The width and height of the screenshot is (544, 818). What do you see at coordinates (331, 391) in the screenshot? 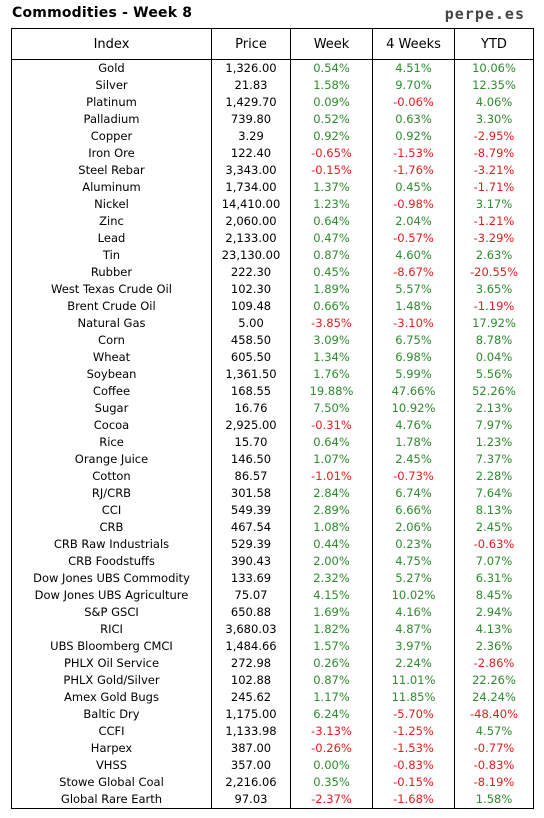
I see `week-change-cell: 19.88%` at bounding box center [331, 391].